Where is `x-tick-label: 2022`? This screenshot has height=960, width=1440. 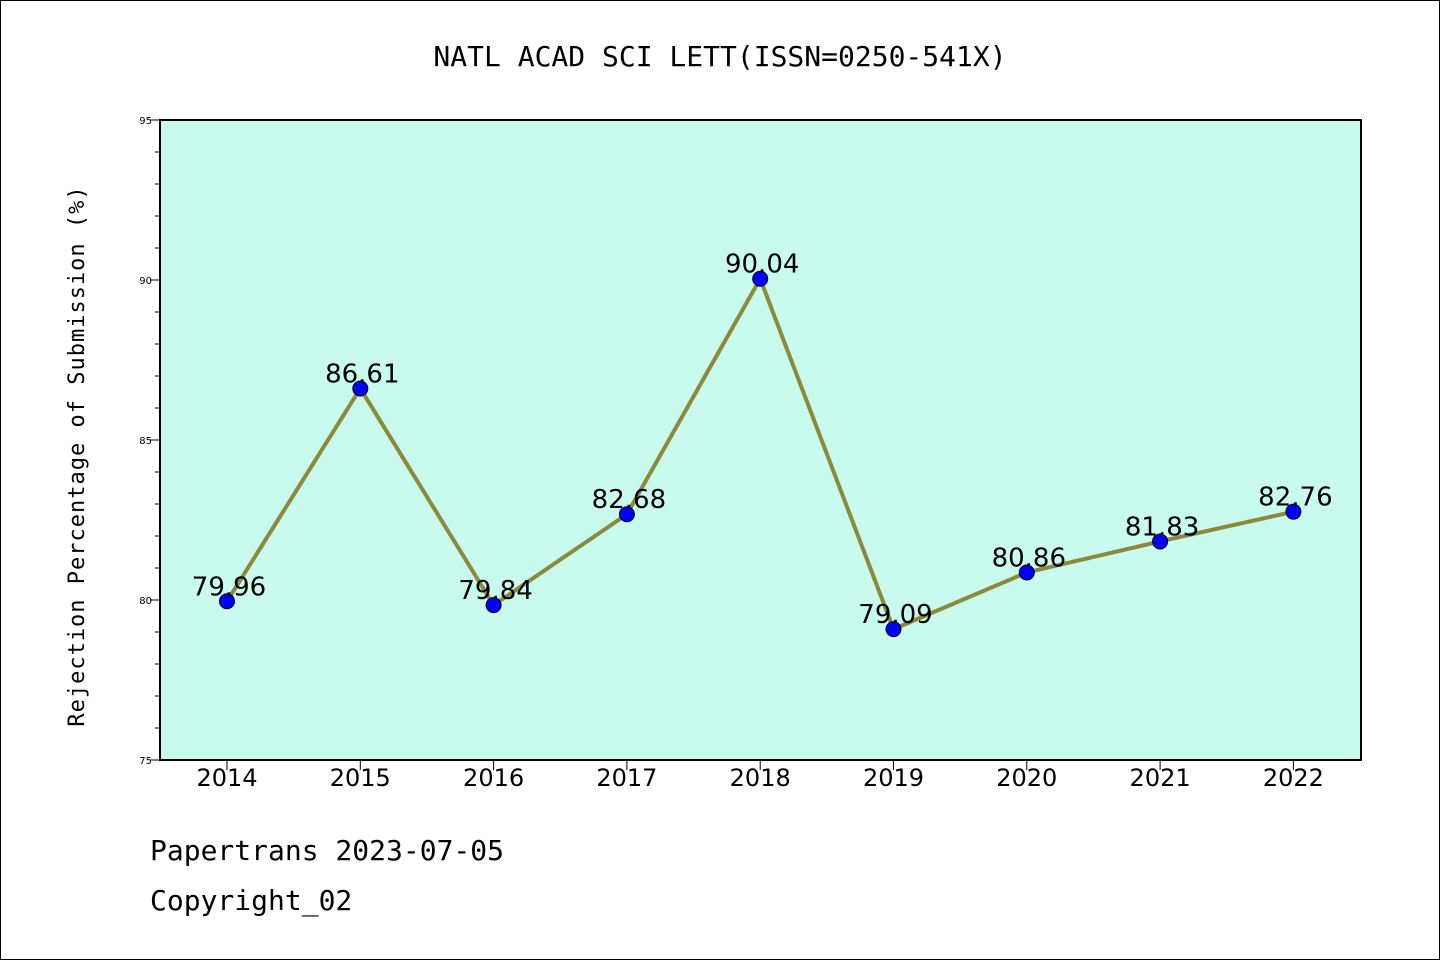 x-tick-label: 2022 is located at coordinates (1293, 778).